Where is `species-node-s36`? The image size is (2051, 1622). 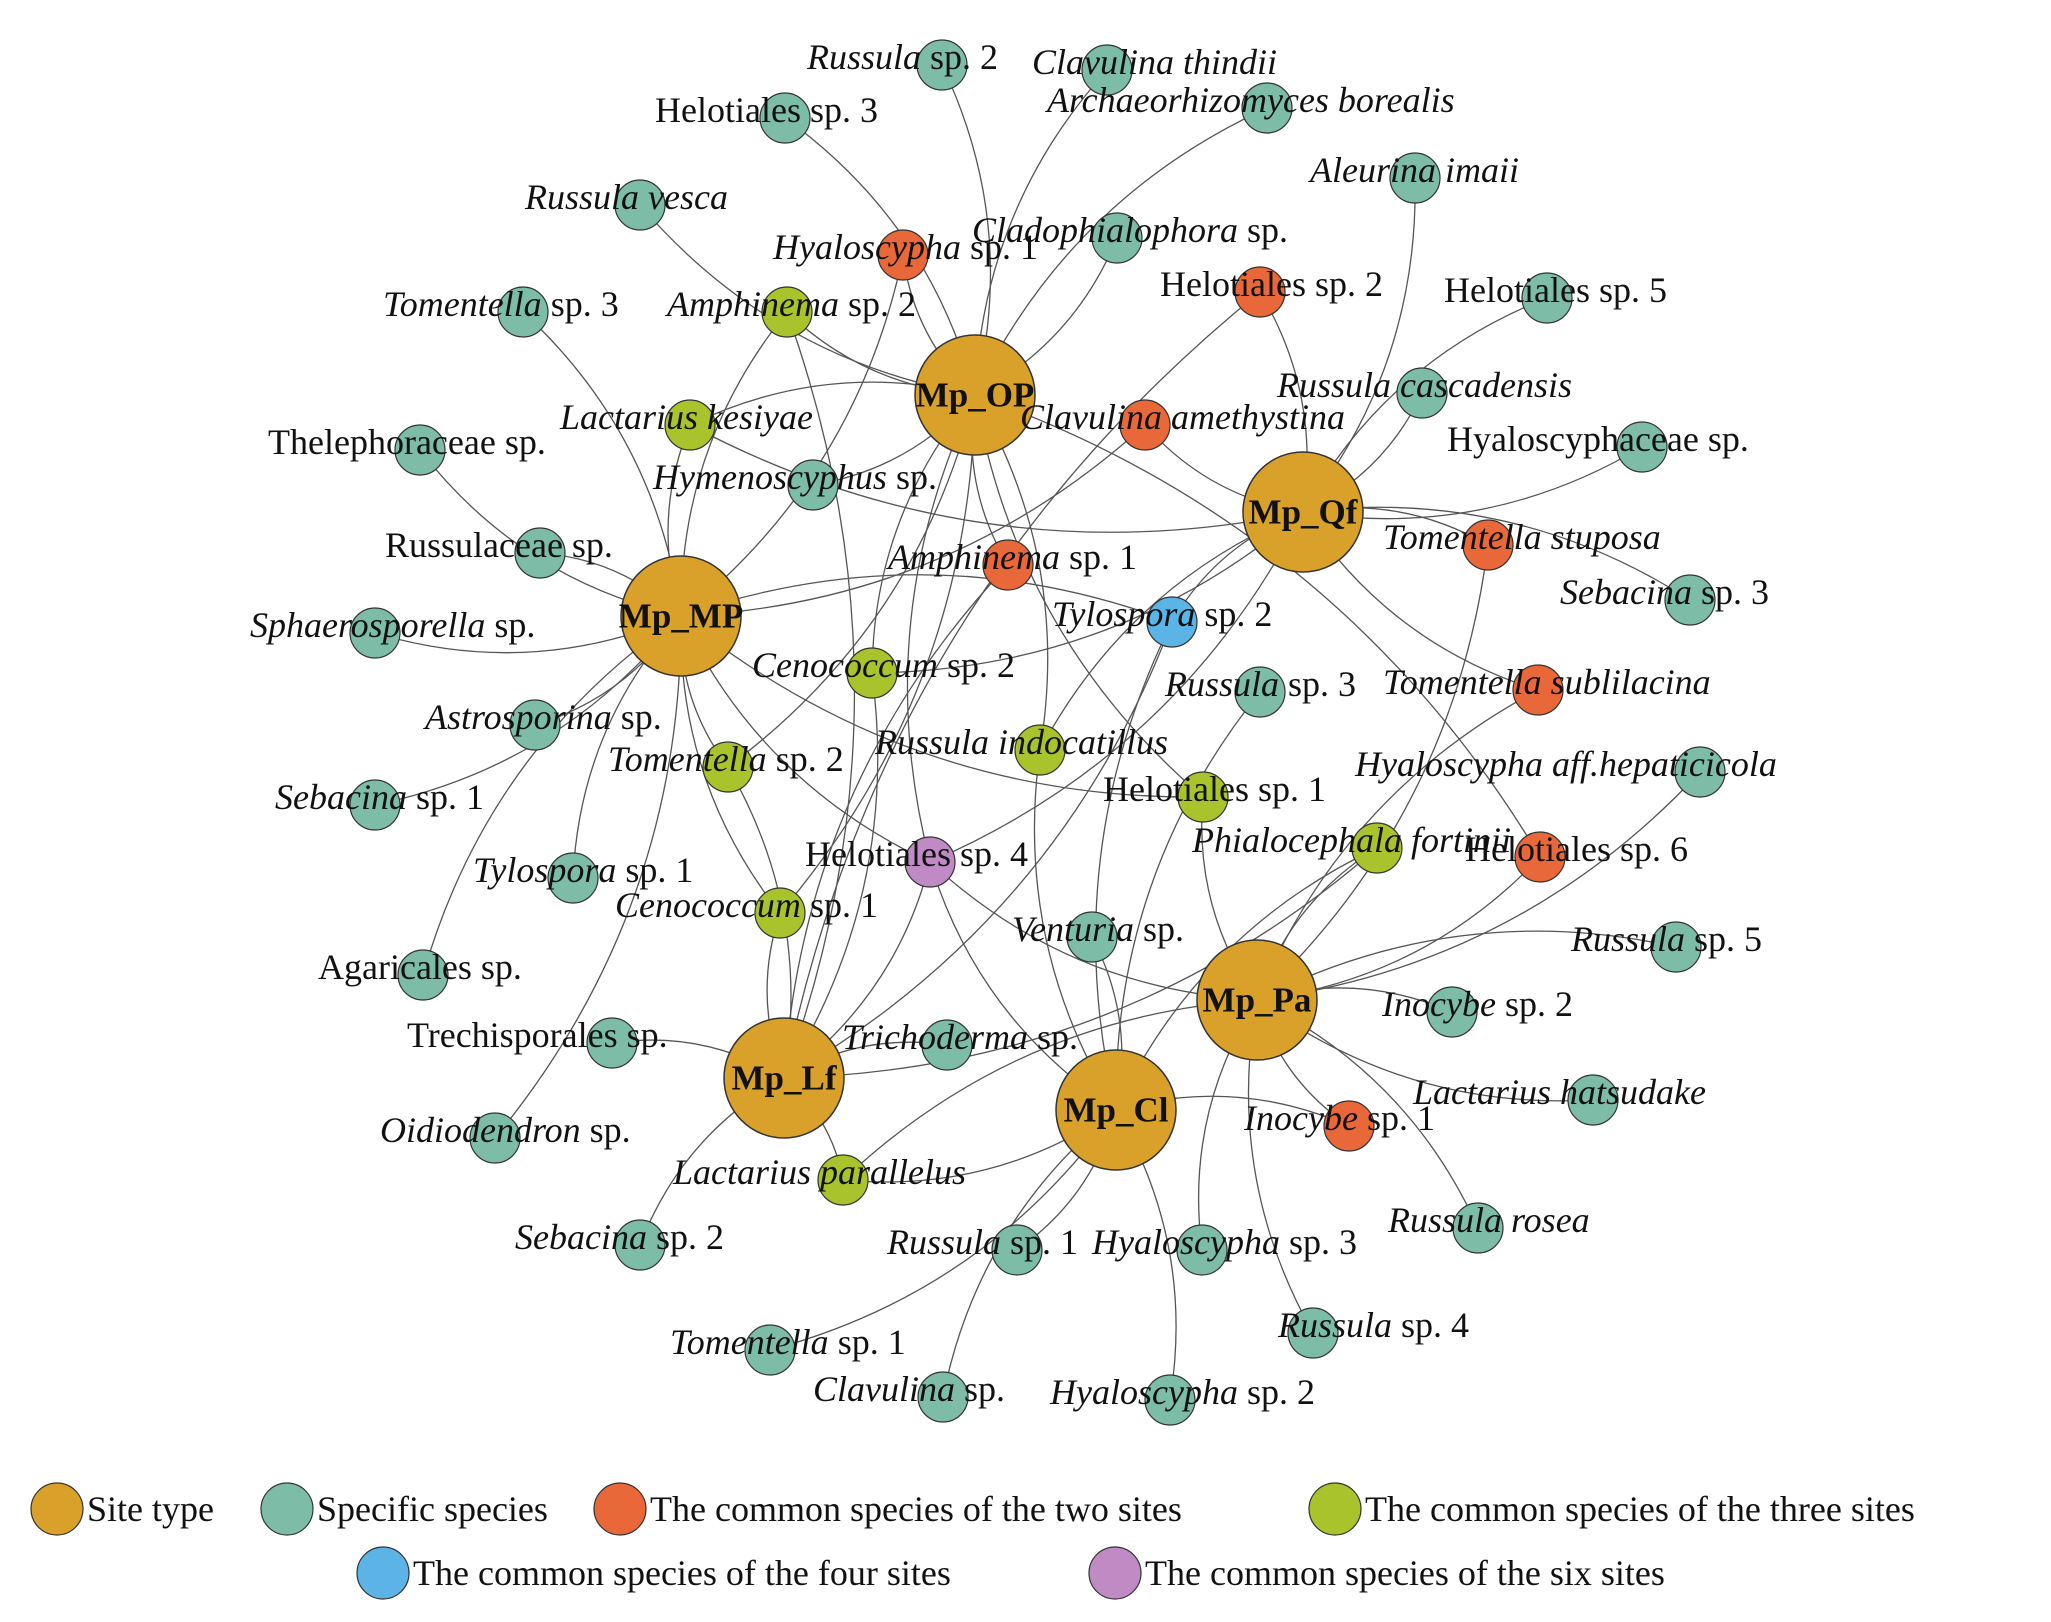 species-node-s36 is located at coordinates (1540, 857).